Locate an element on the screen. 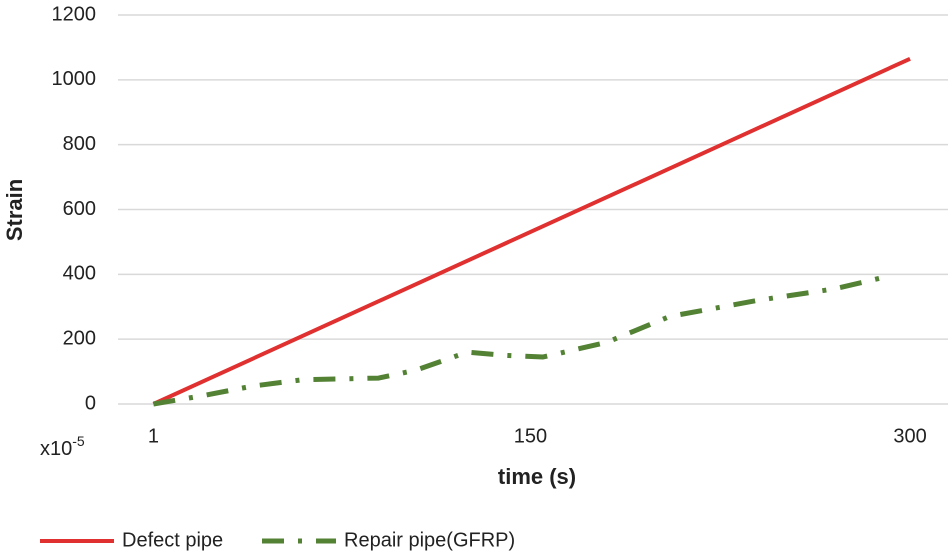  y-tick-label: 600 is located at coordinates (79, 209).